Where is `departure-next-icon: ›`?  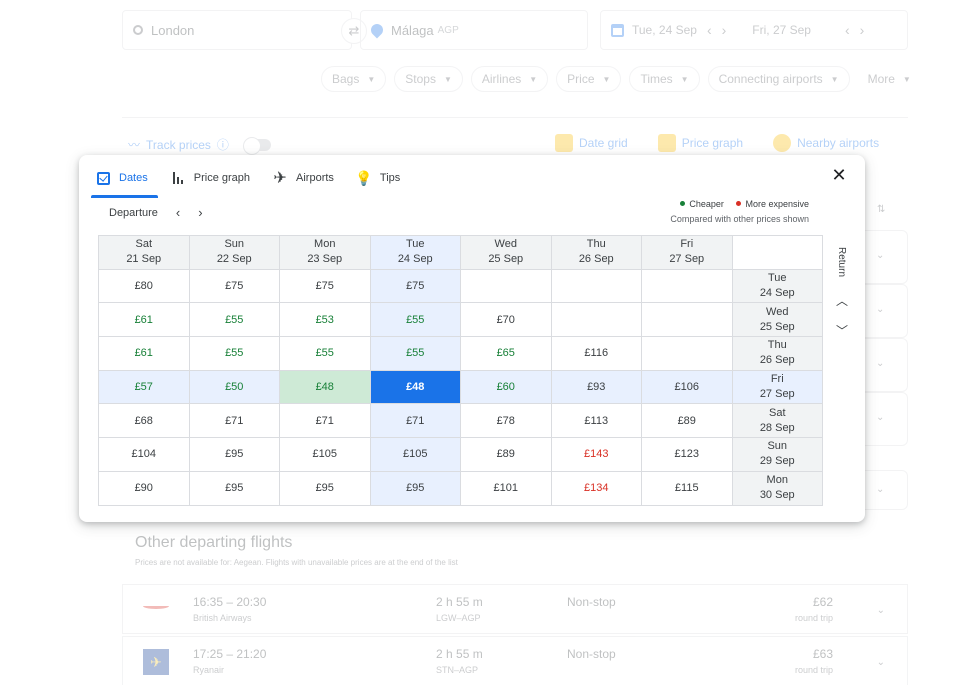
departure-next-icon: › is located at coordinates (200, 212).